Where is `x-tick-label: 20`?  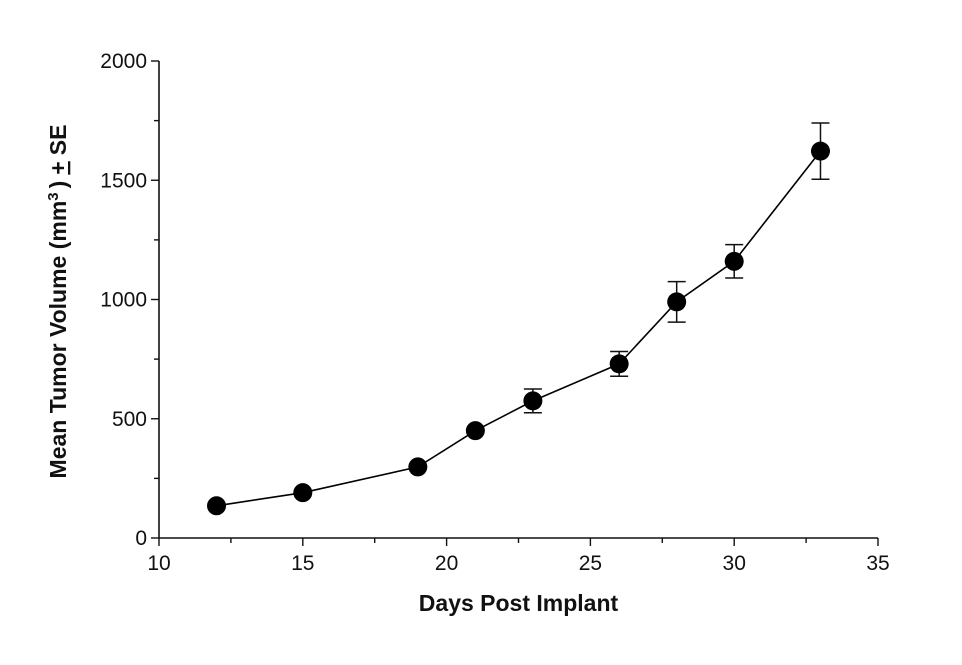 x-tick-label: 20 is located at coordinates (446, 563).